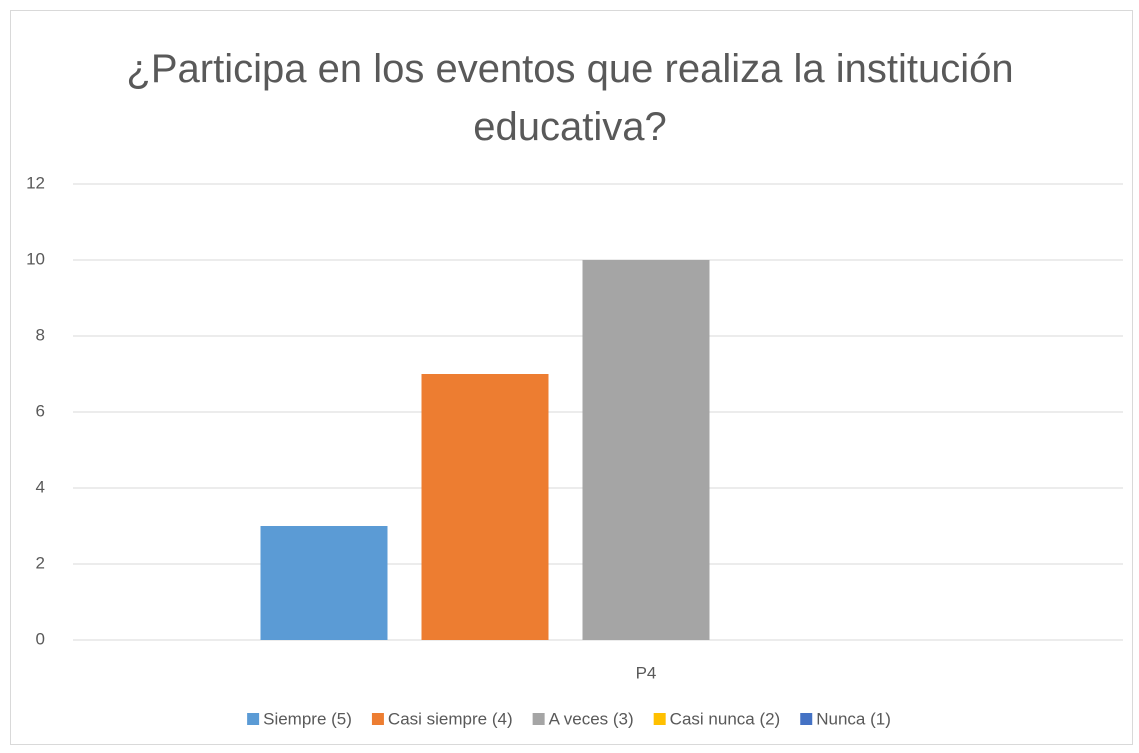  Describe the element at coordinates (40, 486) in the screenshot. I see `y-tick-label: 4` at that location.